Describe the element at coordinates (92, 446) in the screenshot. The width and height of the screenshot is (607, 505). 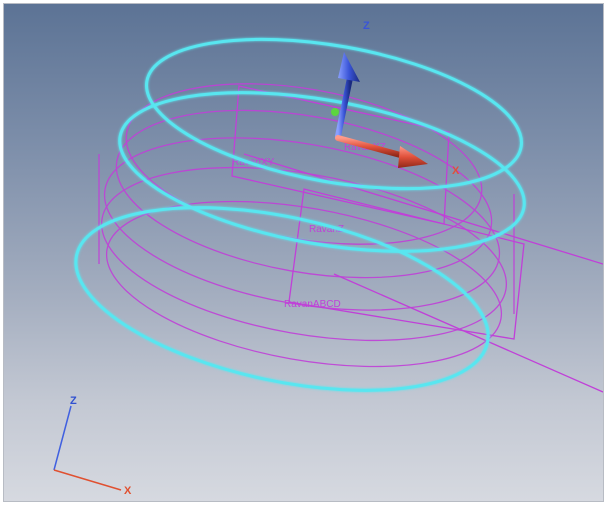
I see `axis-triad: Z X` at that location.